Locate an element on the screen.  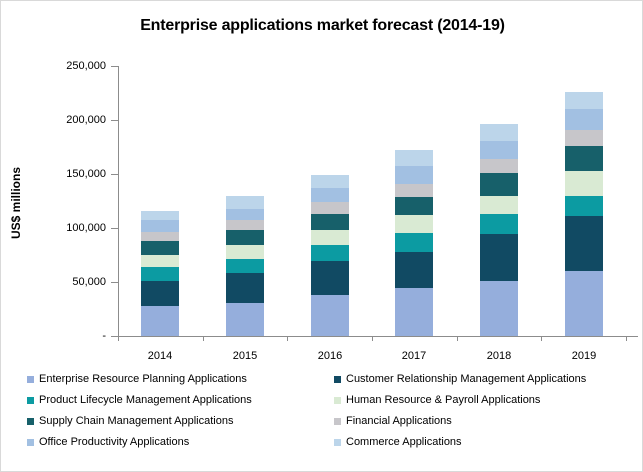
legend-label-financial-applications: Financial Applications is located at coordinates (399, 421).